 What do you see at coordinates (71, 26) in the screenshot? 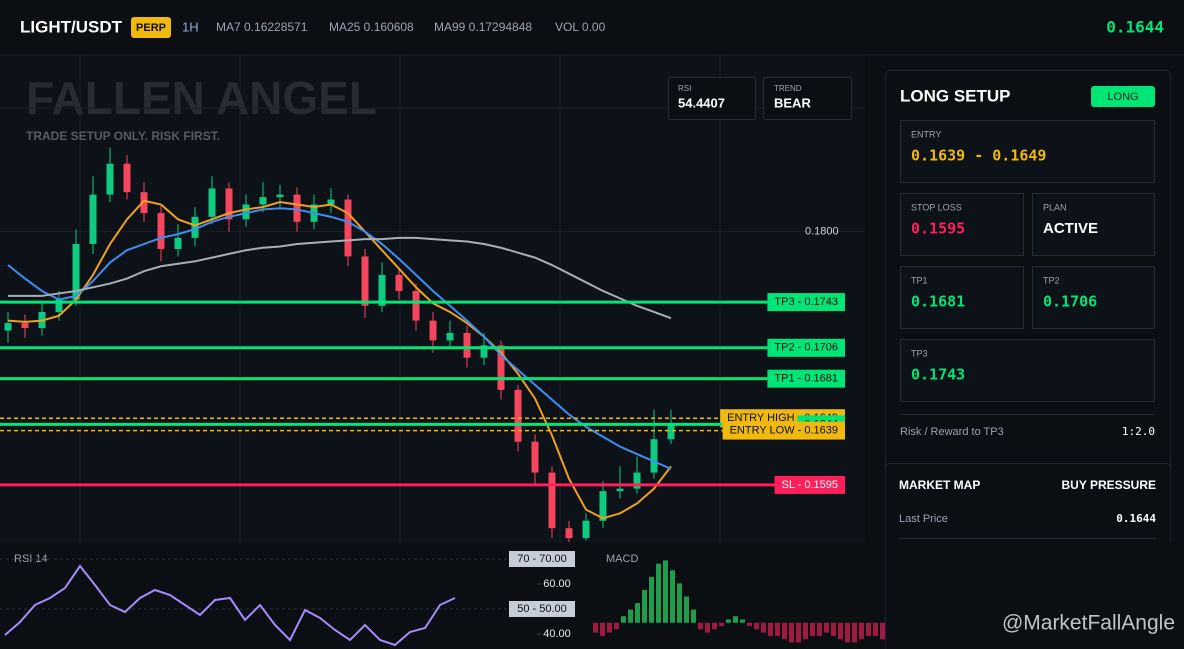
I see `symbol: LIGHT/USDT` at bounding box center [71, 26].